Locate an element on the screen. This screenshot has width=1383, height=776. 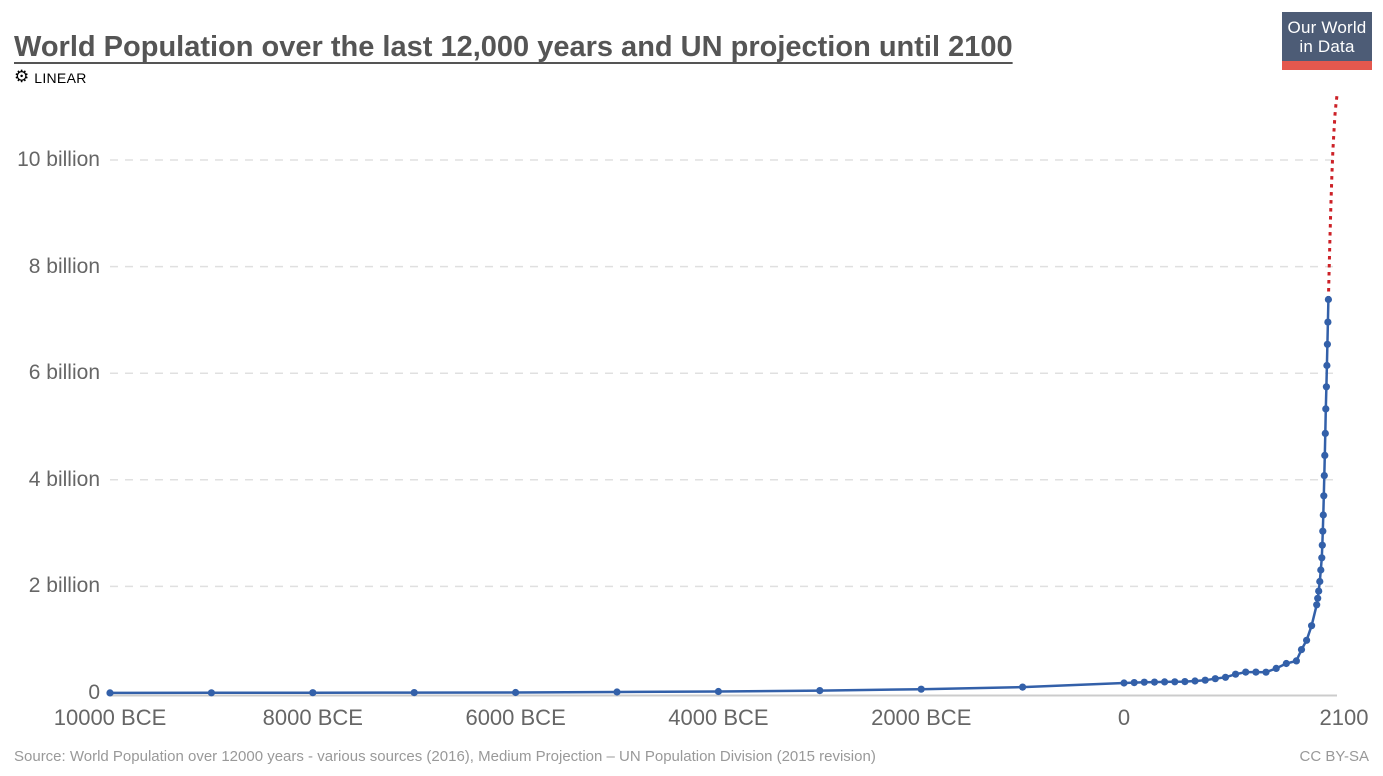
owid-logo-stripe is located at coordinates (1327, 65).